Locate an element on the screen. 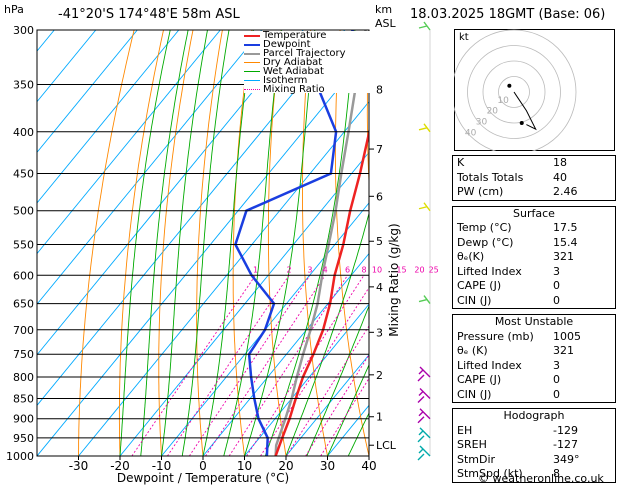 The height and width of the screenshot is (488, 629). pressure-tick-label: 500 is located at coordinates (23, 211).